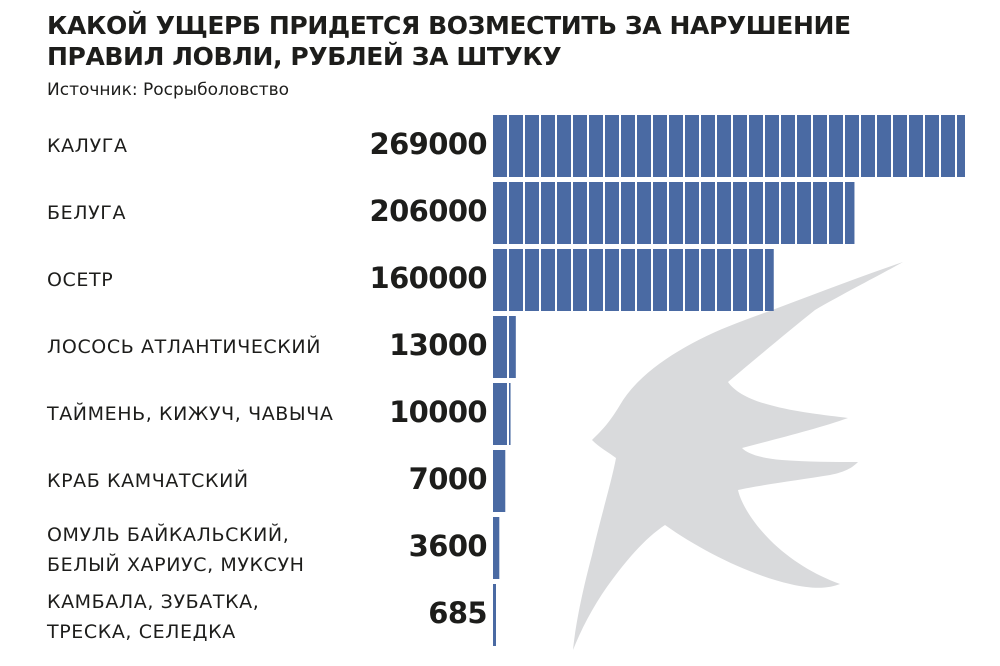 This screenshot has width=1000, height=666. What do you see at coordinates (153, 617) in the screenshot?
I see `category-label: КАМБАЛА, ЗУБАТКА, ТРЕСКА, СЕЛЕДКА` at bounding box center [153, 617].